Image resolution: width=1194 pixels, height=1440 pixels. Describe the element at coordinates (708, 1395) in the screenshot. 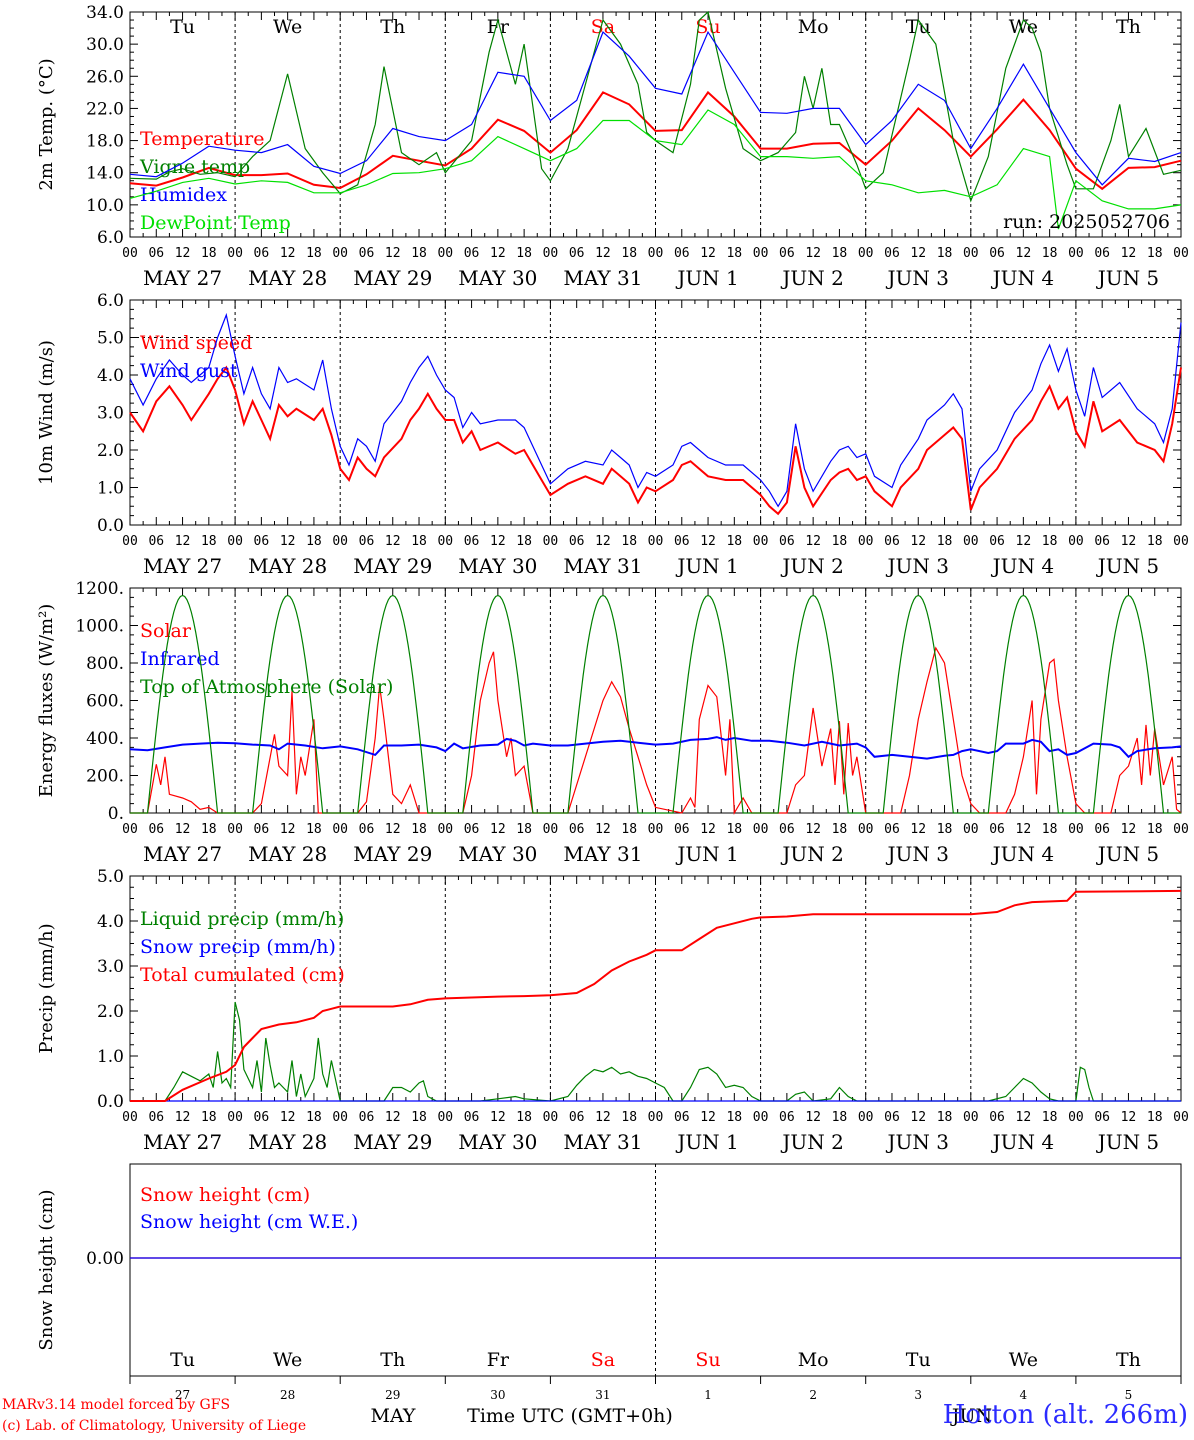

I see `day-number-label: 1` at that location.